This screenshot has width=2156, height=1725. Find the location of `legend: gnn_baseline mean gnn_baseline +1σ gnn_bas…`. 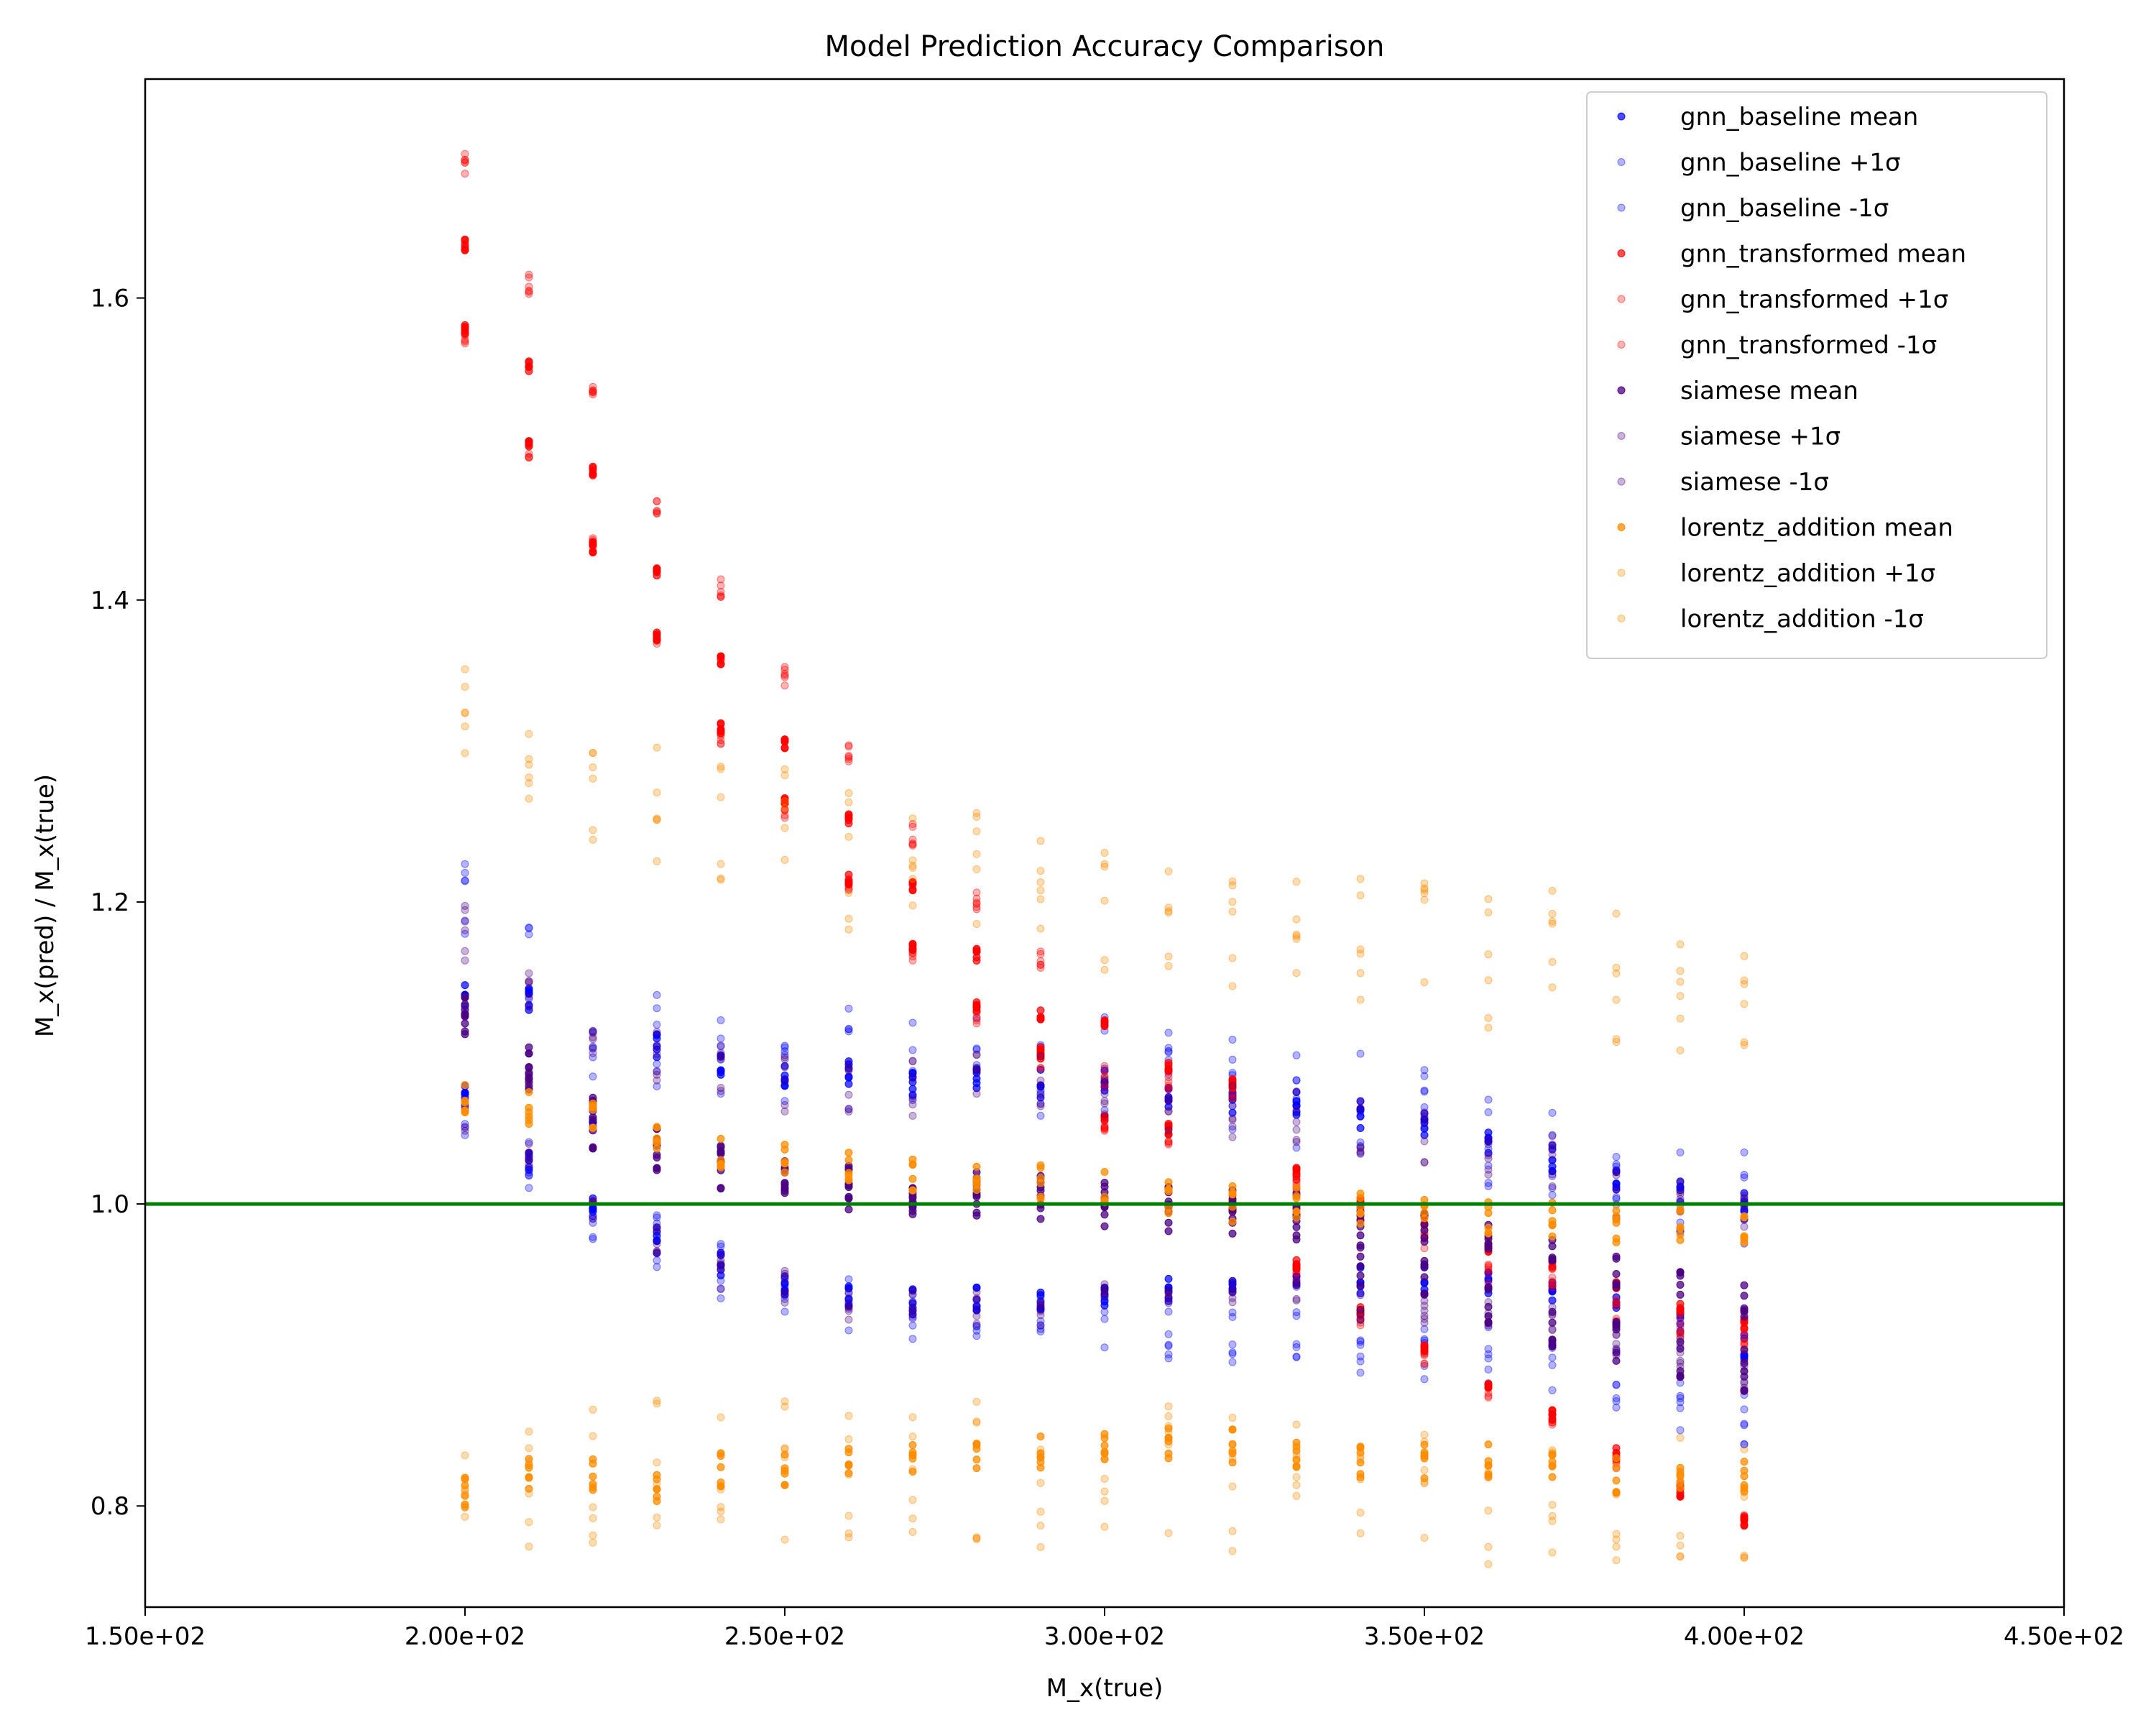

legend: gnn_baseline mean gnn_baseline +1σ gnn_bas… is located at coordinates (1817, 375).